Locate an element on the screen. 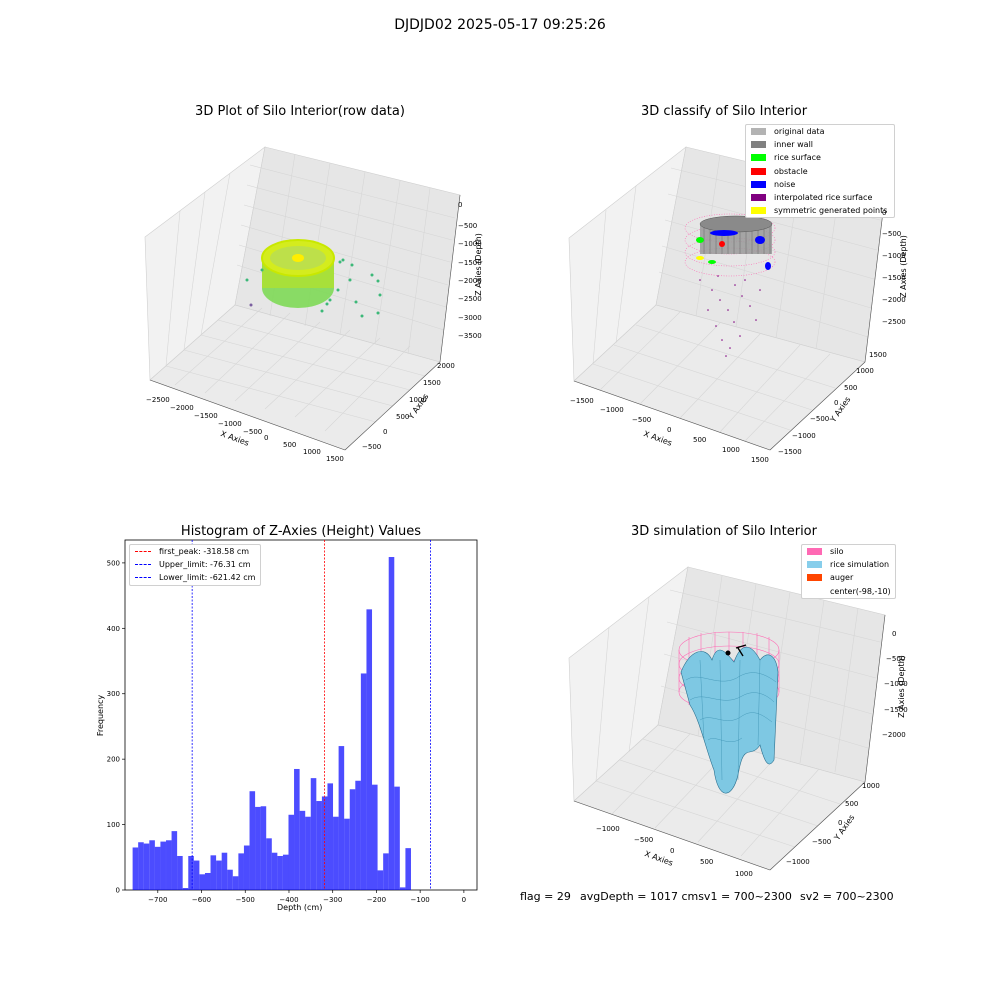 This screenshot has height=1000, width=1000. histogram-y-tick-label: 300 is located at coordinates (113, 694).